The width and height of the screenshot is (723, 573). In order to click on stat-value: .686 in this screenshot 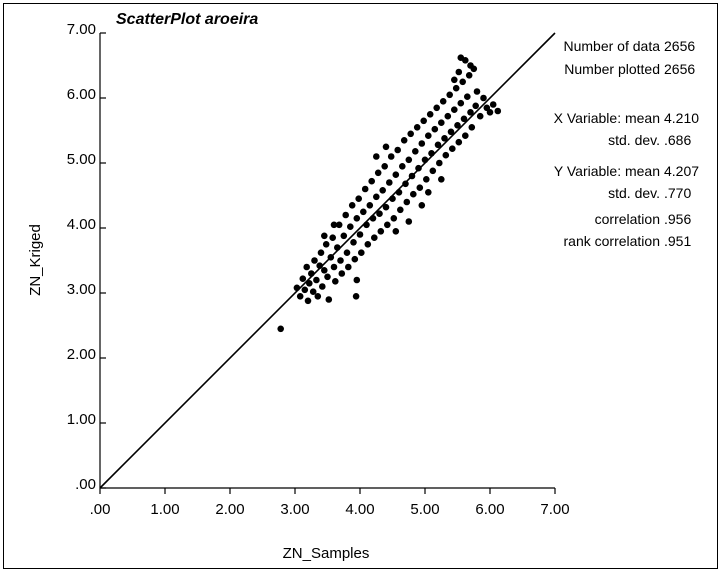, I will do `click(677, 140)`.